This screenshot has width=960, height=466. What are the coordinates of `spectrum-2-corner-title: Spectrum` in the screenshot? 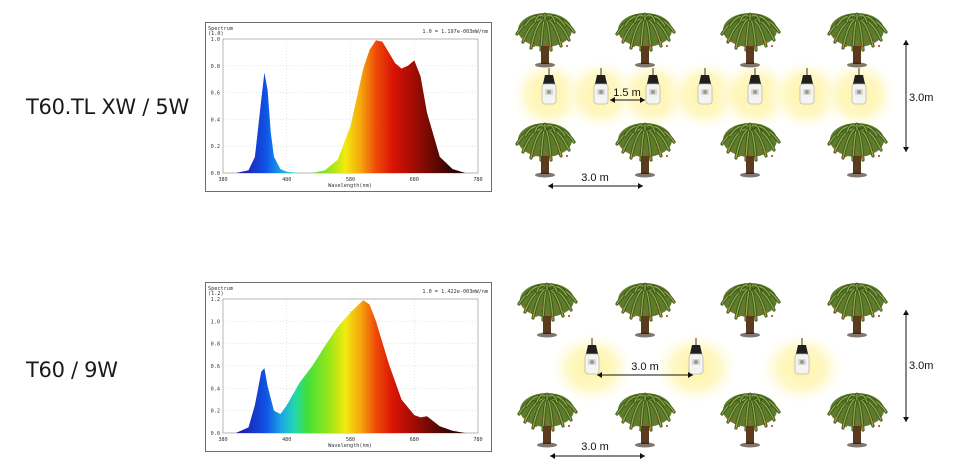 It's located at (220, 289).